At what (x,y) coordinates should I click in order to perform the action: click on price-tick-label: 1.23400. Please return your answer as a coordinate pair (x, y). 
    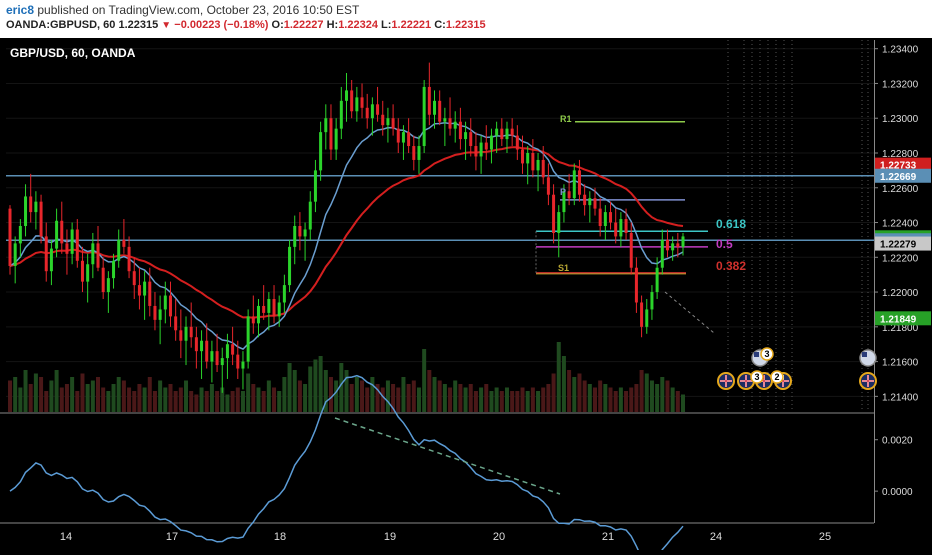
    Looking at the image, I should click on (900, 50).